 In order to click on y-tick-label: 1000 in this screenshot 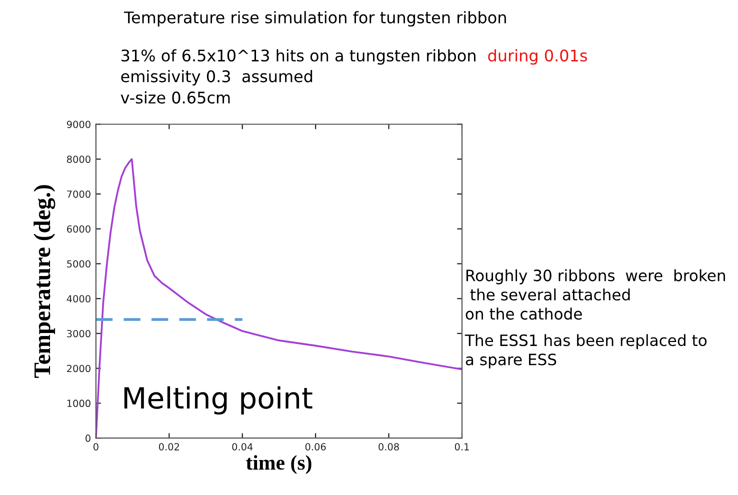, I will do `click(78, 404)`.